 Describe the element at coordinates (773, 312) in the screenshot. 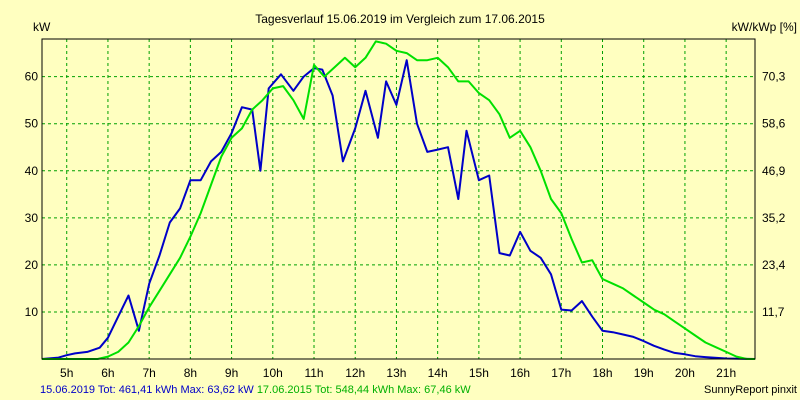

I see `y-tick-right-label: 11,7` at that location.